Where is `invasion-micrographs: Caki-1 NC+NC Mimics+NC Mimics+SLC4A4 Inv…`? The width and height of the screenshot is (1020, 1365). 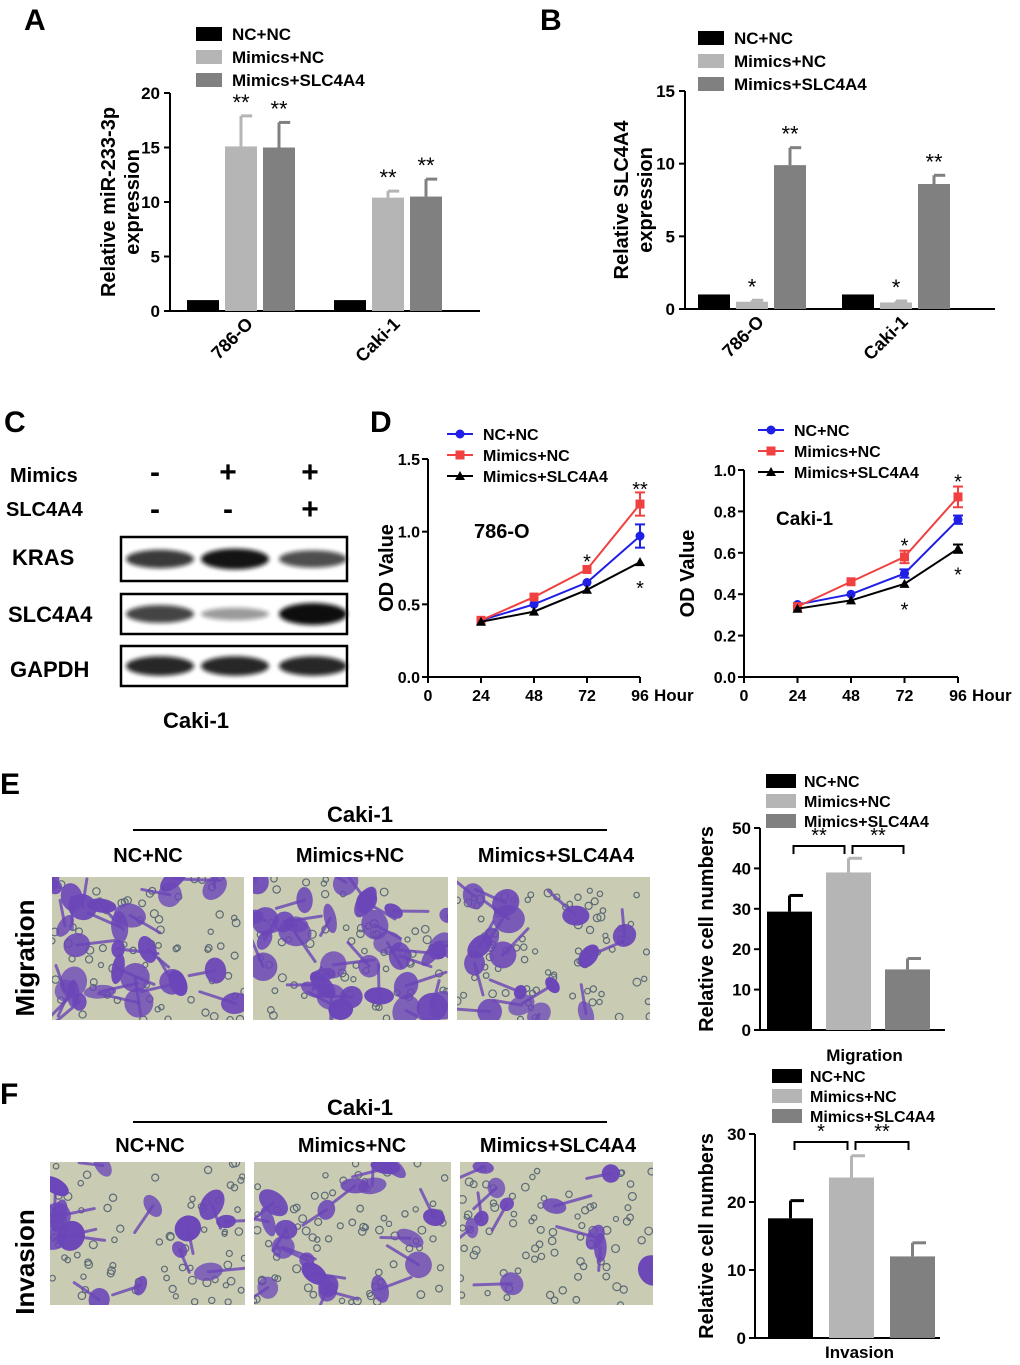 invasion-micrographs: Caki-1 NC+NC Mimics+NC Mimics+SLC4A4 Inv… is located at coordinates (331, 1205).